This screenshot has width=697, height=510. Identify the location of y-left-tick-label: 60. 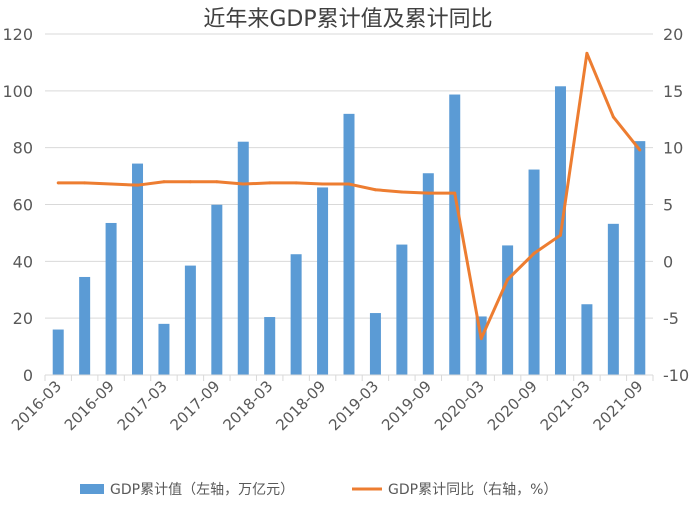
(23, 205).